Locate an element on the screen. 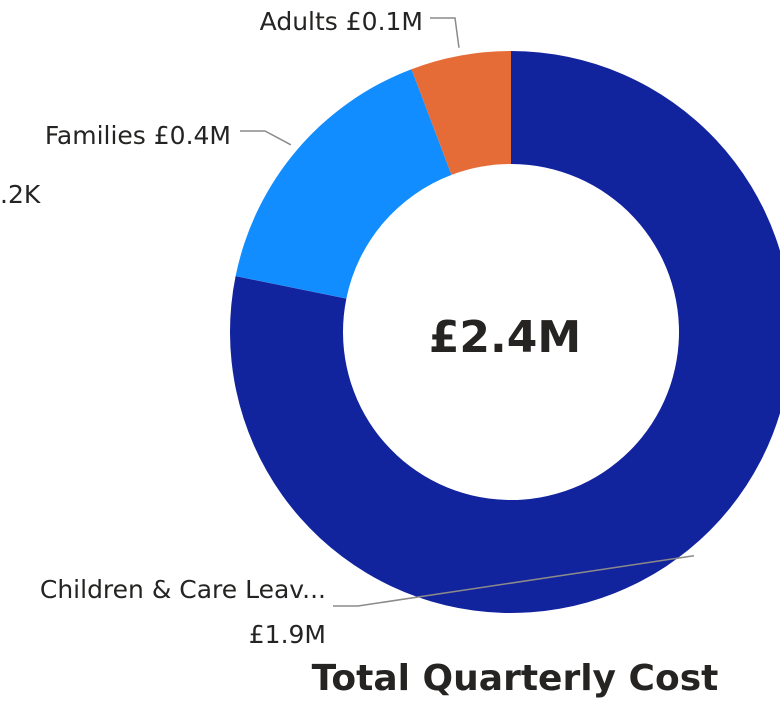 This screenshot has width=780, height=703. slice-label-truncated-offscreen: .2K is located at coordinates (20, 194).